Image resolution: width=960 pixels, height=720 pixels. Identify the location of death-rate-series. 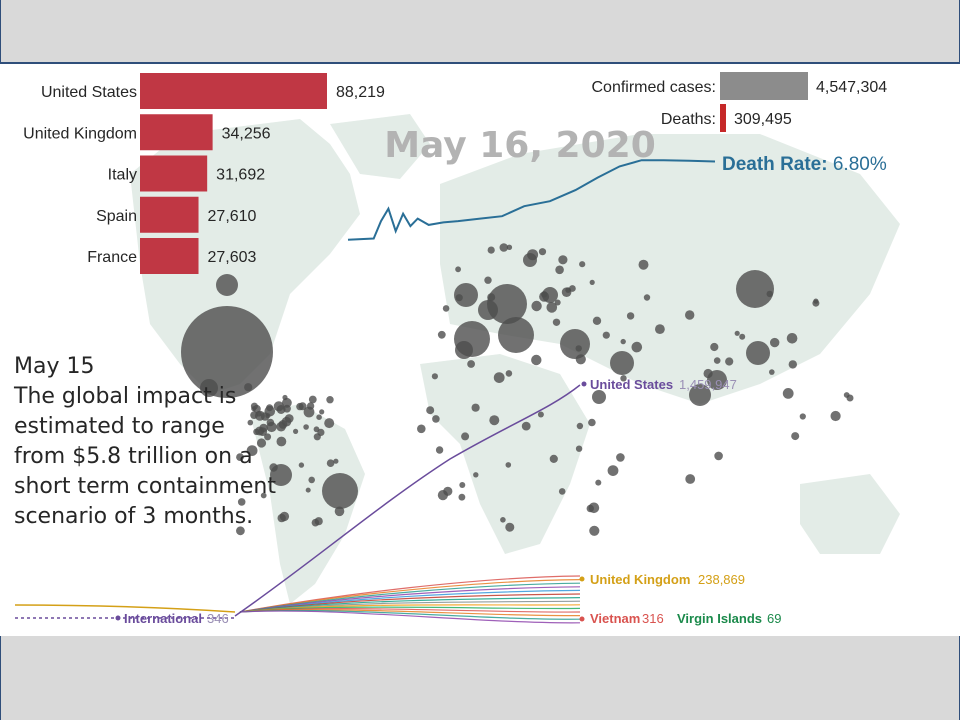
(531, 200).